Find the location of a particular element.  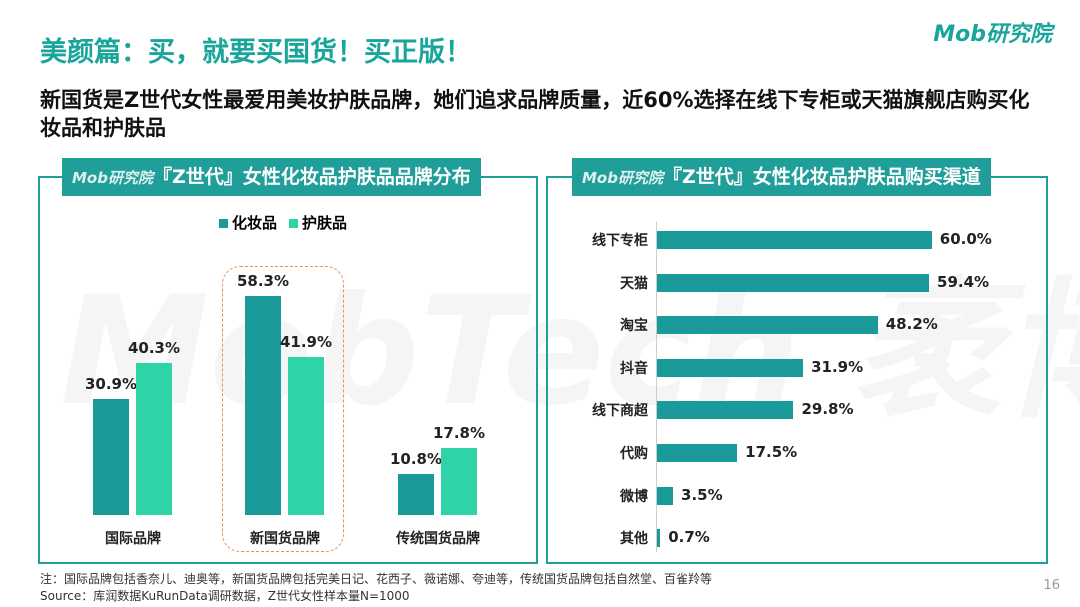

category-label: 线下商超 is located at coordinates (620, 411).